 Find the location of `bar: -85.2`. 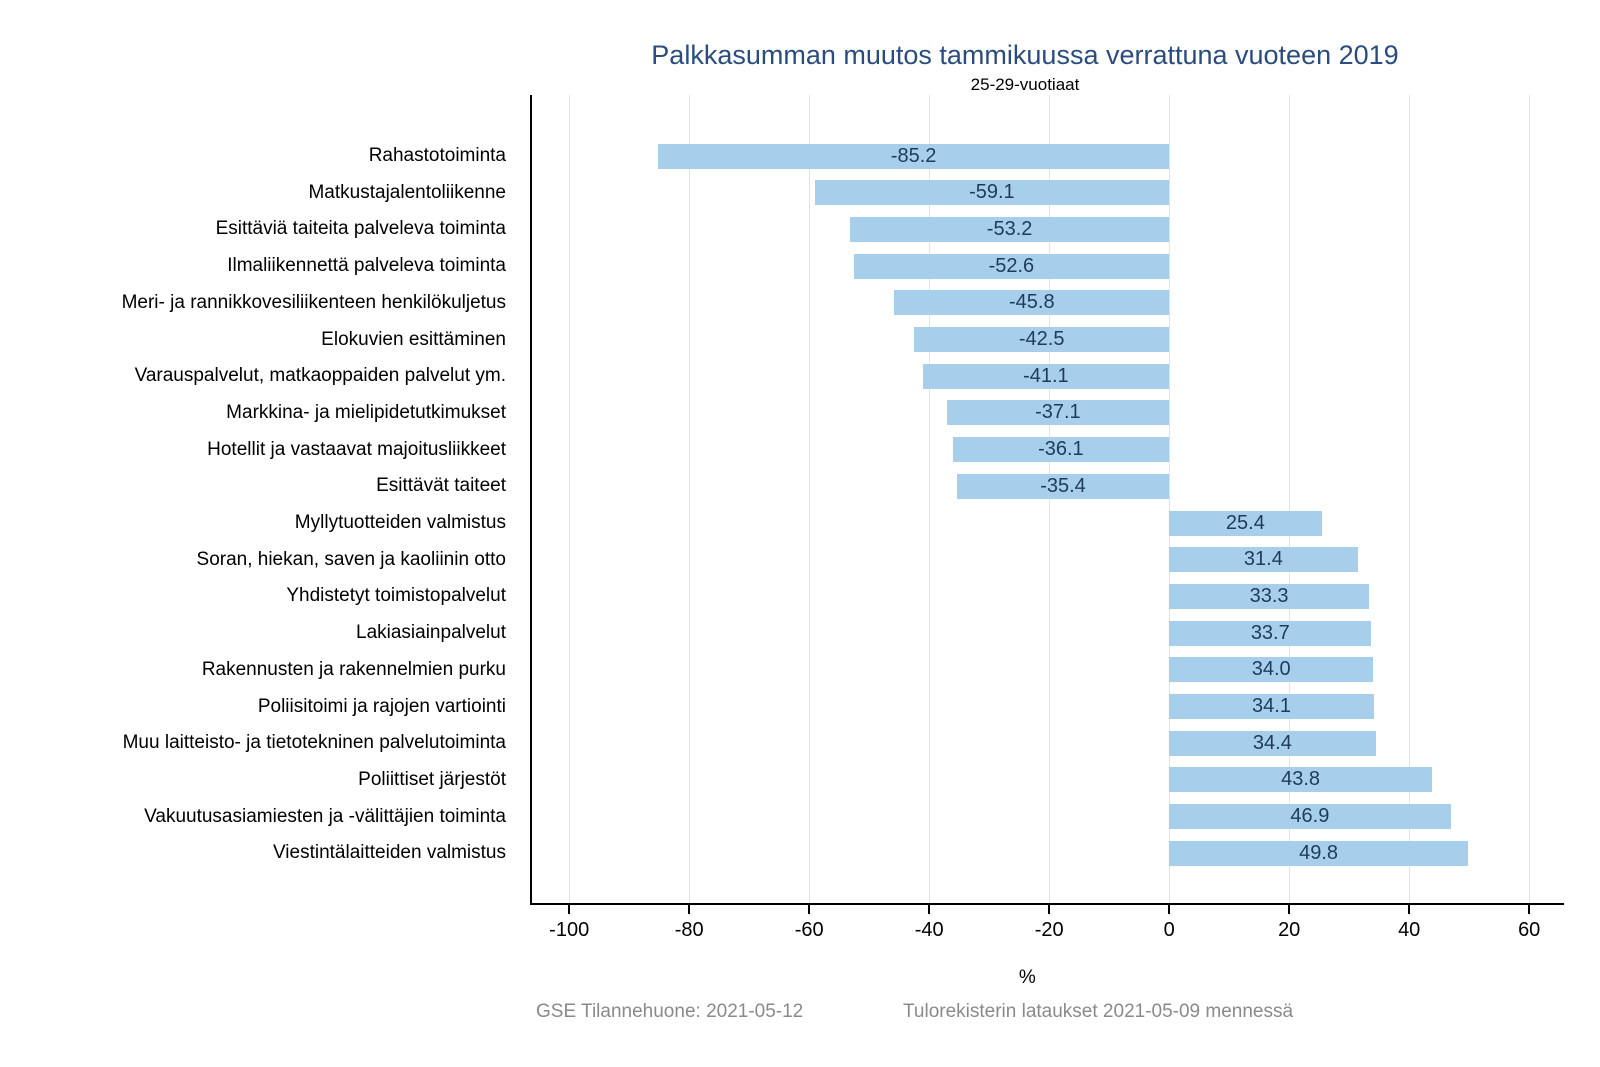

bar: -85.2 is located at coordinates (914, 156).